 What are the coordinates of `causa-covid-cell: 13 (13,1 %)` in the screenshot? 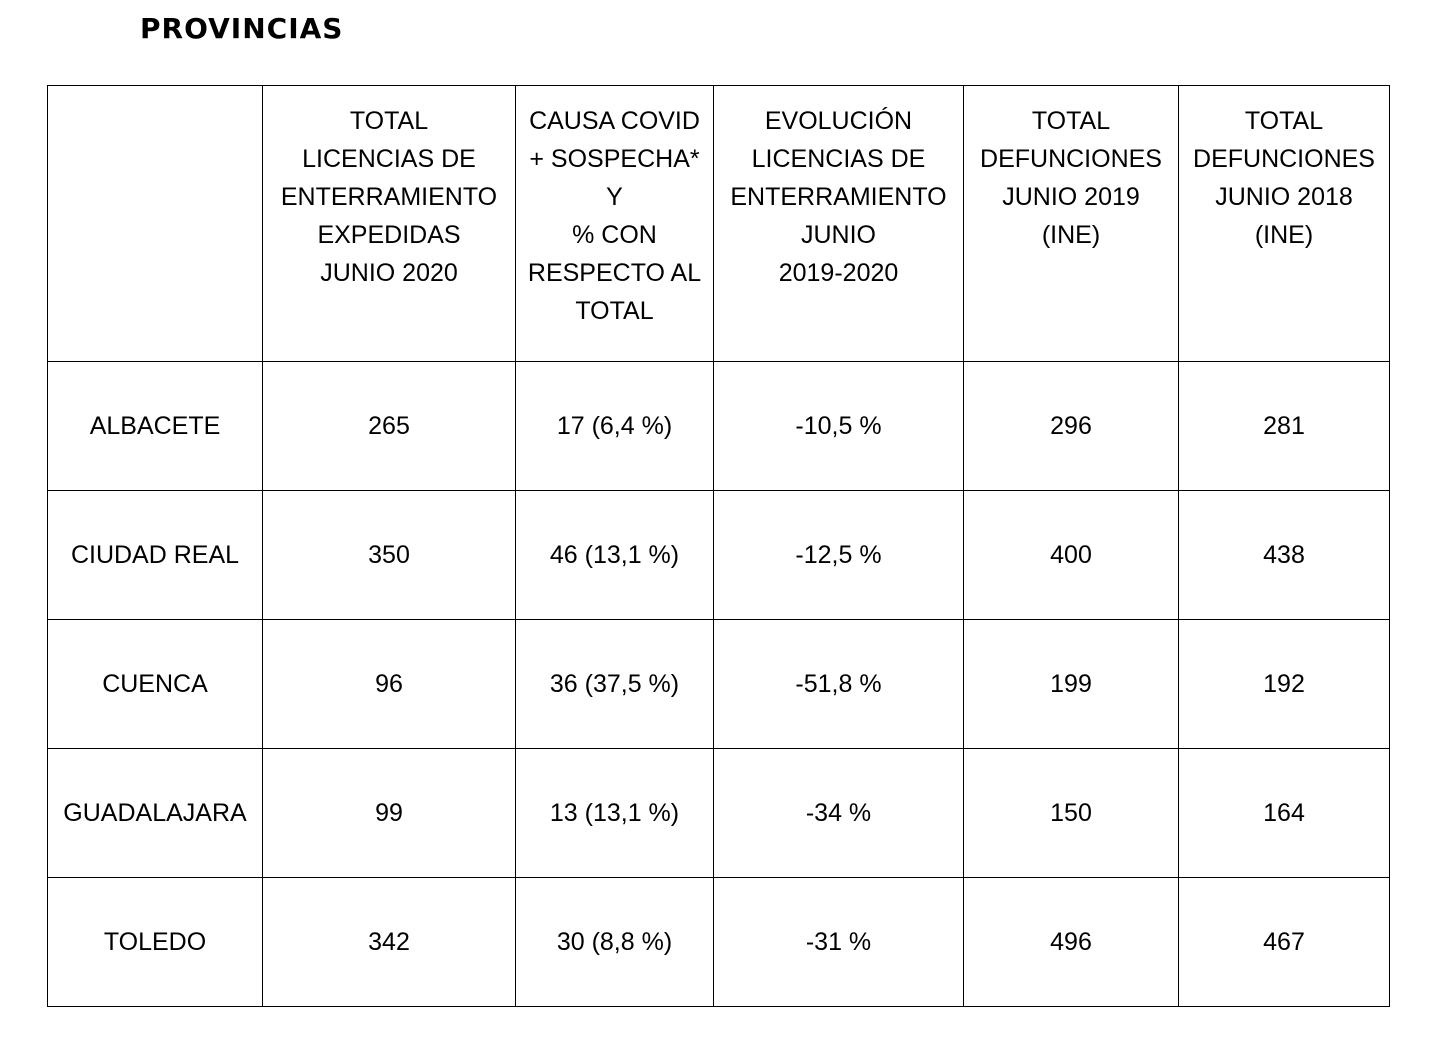 It's located at (614, 813).